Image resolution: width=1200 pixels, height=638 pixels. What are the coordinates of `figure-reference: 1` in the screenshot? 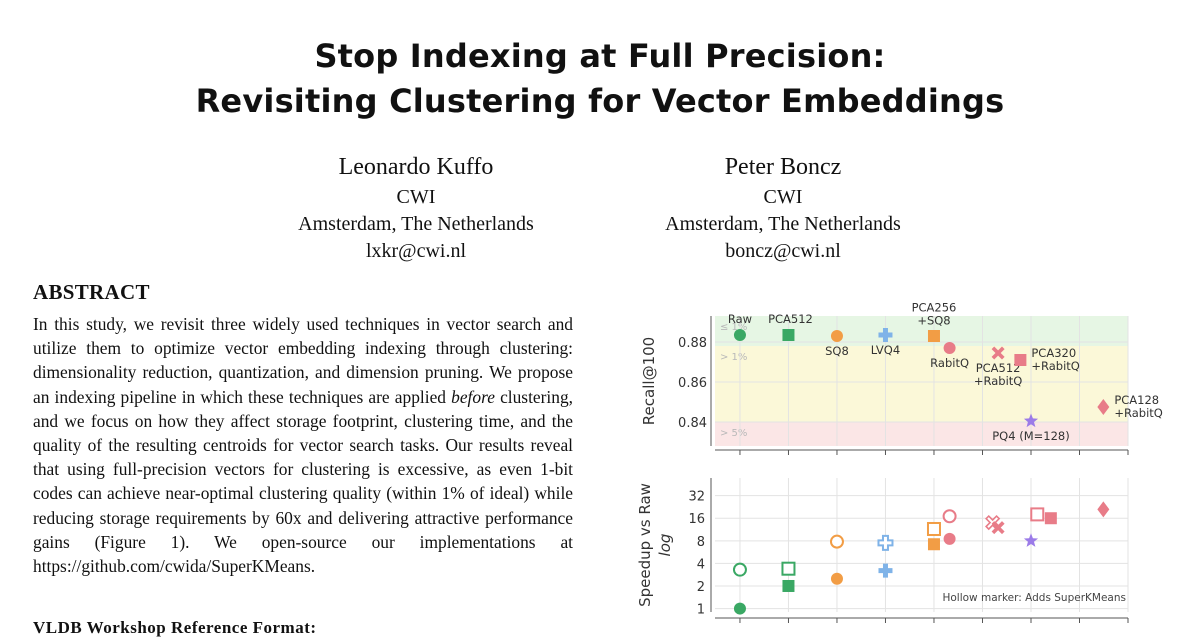 It's located at (175, 541).